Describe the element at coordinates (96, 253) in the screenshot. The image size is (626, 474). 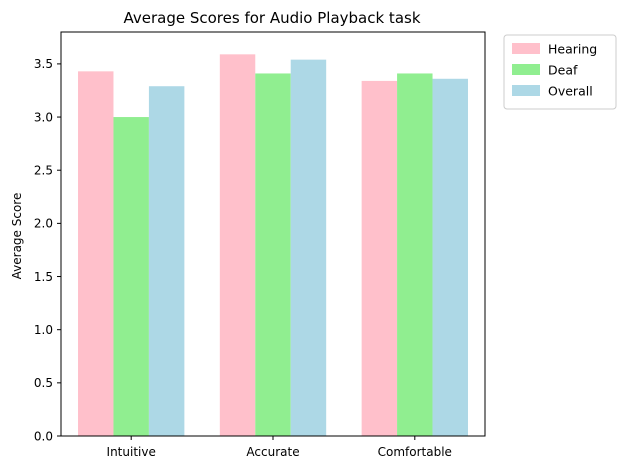
I see `bar-hearing-intuitive` at that location.